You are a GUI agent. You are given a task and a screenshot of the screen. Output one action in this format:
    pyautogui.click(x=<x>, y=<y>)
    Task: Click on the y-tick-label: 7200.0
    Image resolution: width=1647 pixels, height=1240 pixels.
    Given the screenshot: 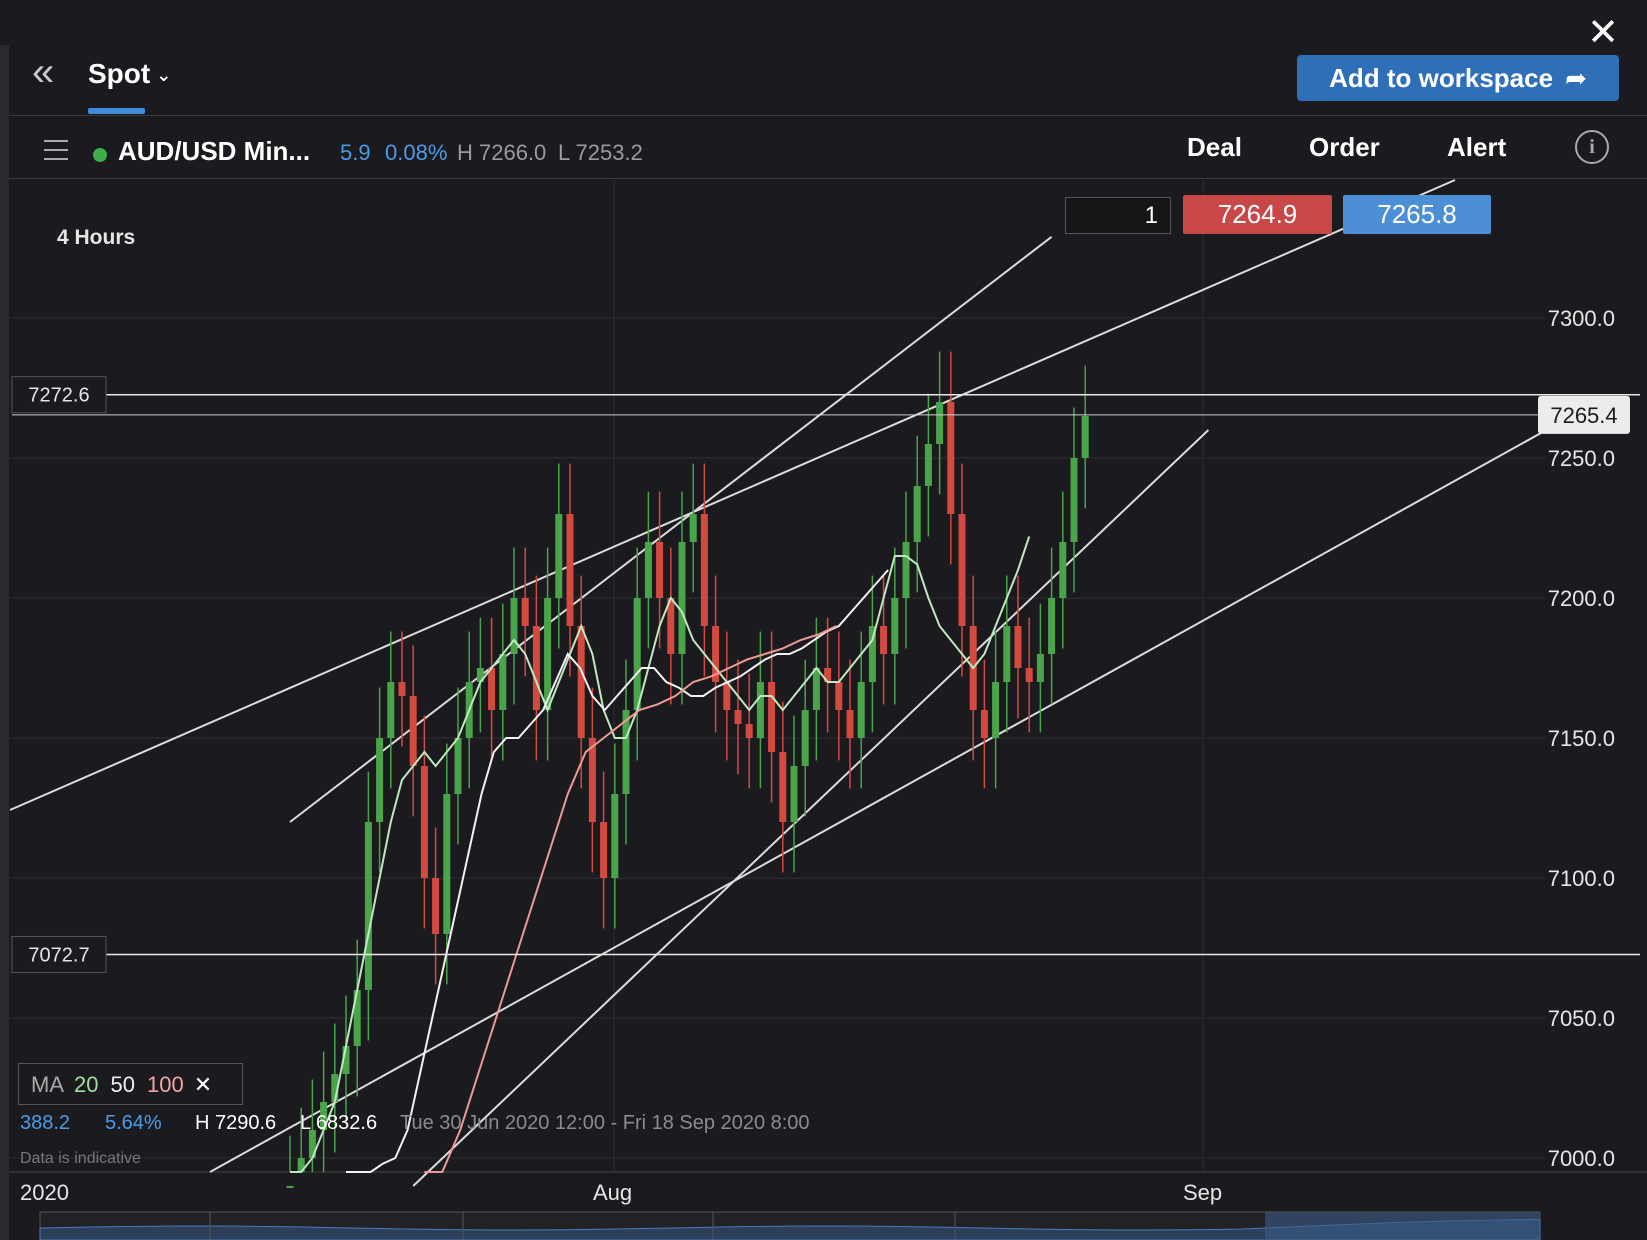 What is the action you would take?
    pyautogui.click(x=1581, y=598)
    